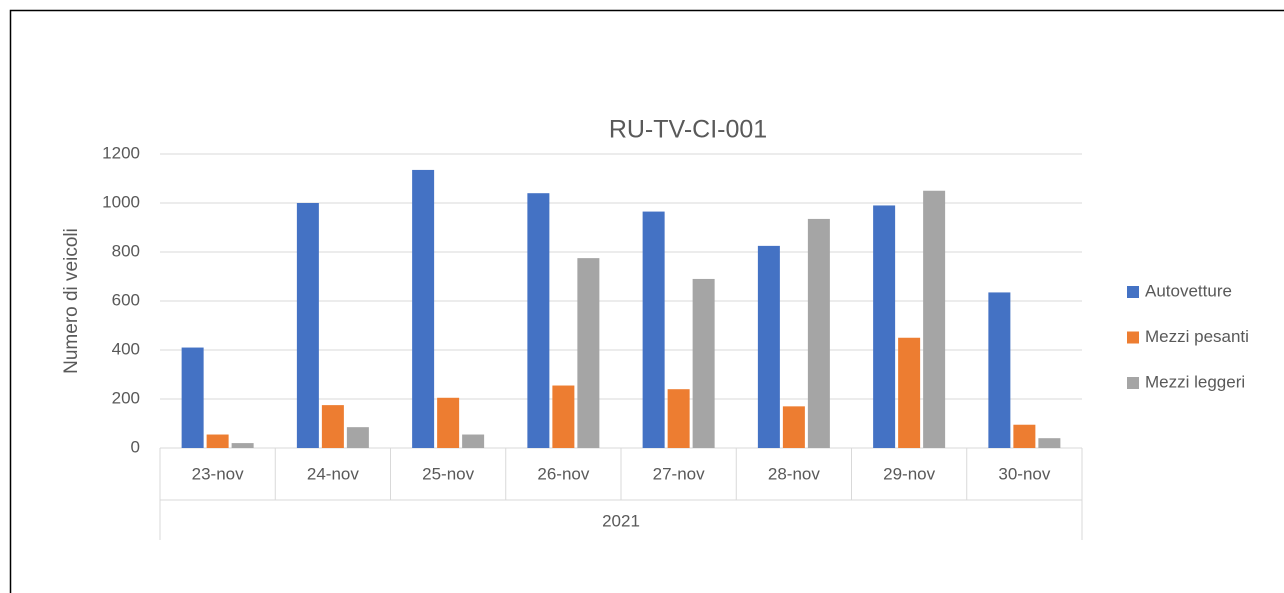 This screenshot has width=1284, height=593. I want to click on y-tick-label: 600, so click(126, 299).